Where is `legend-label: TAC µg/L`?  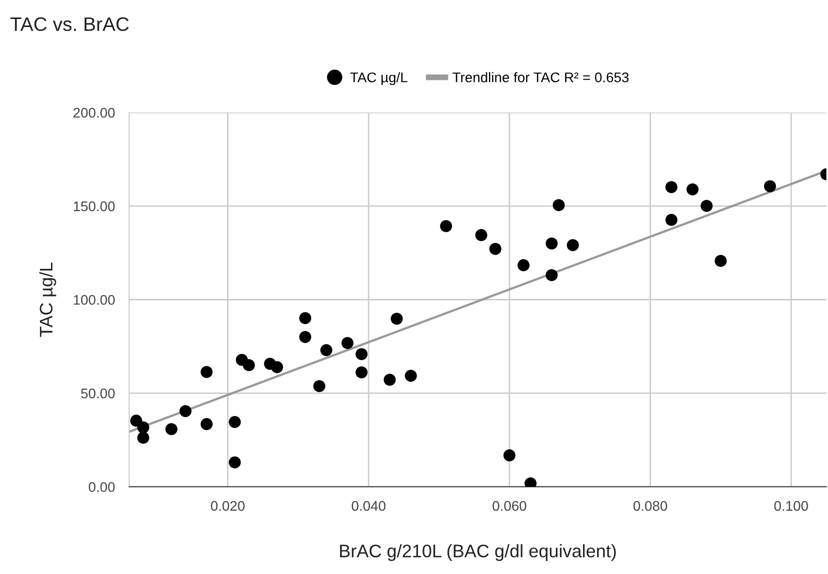
legend-label: TAC µg/L is located at coordinates (379, 79).